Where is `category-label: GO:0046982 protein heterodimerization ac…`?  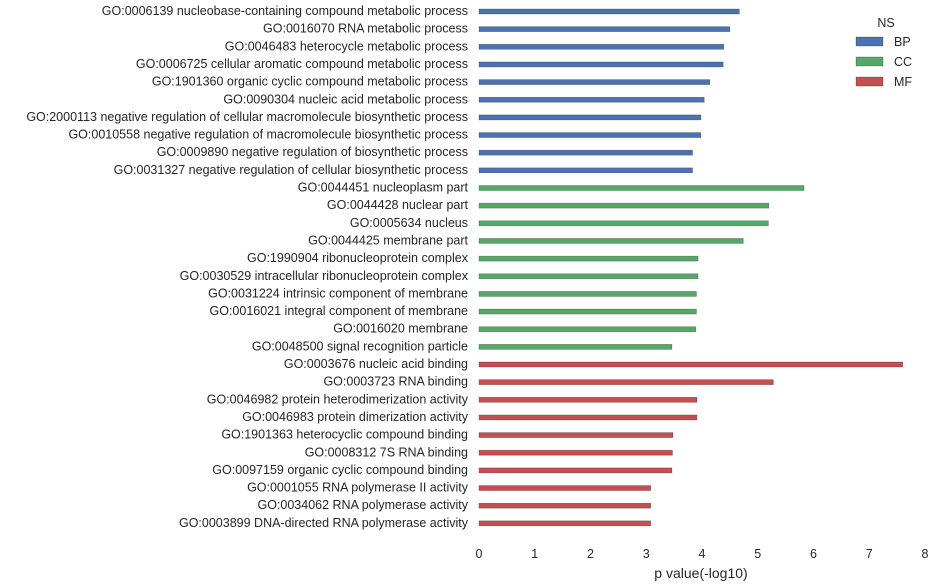 category-label: GO:0046982 protein heterodimerization ac… is located at coordinates (338, 399).